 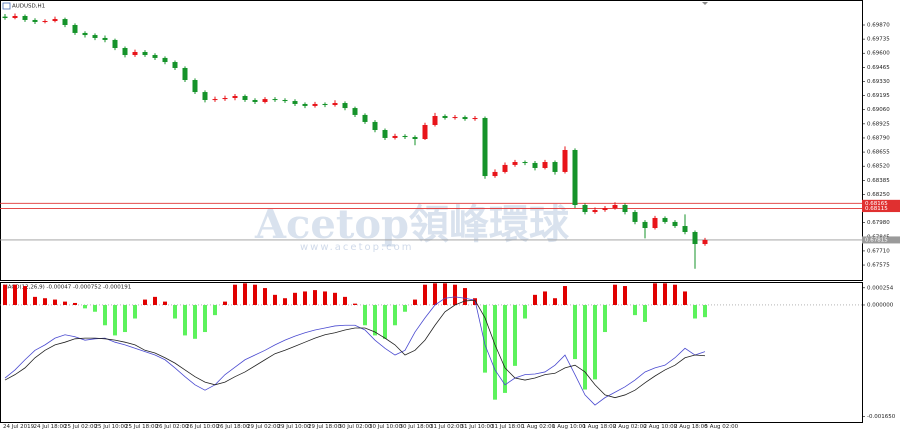 What do you see at coordinates (878, 25) in the screenshot?
I see `y-tick-label: 0.69870` at bounding box center [878, 25].